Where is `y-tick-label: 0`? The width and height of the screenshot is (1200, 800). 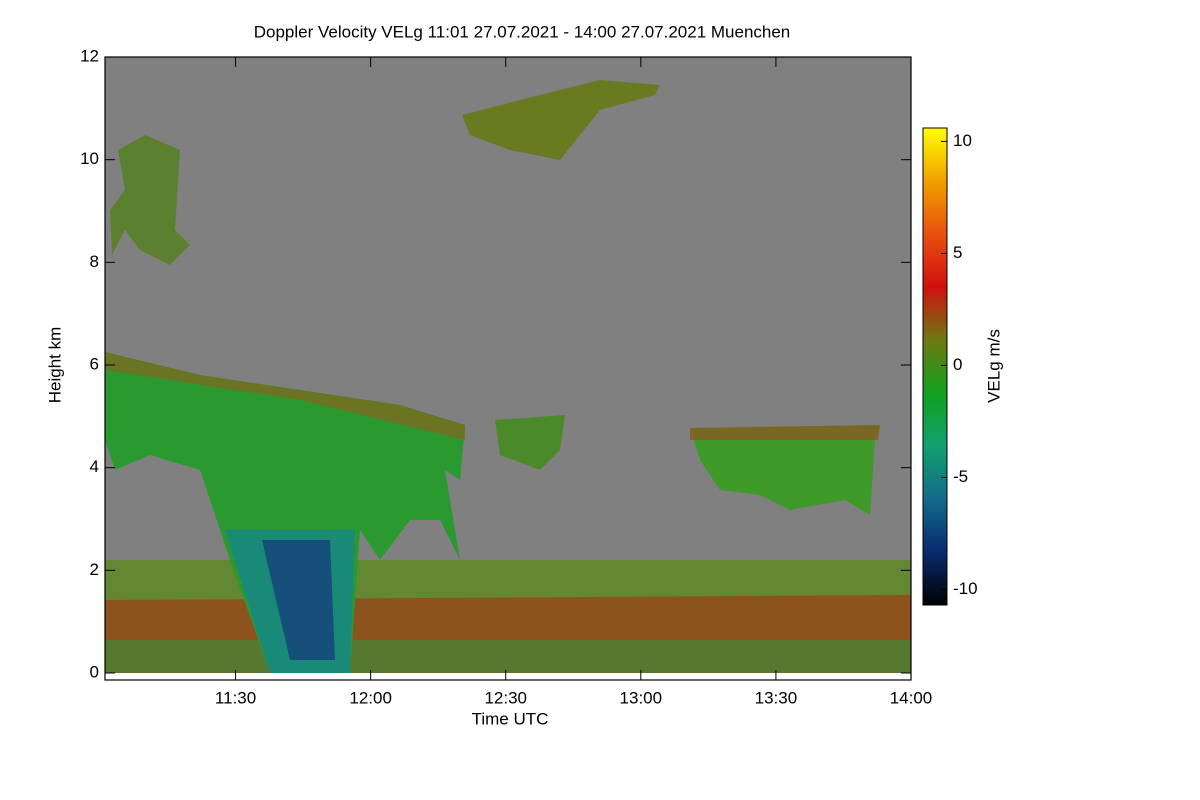
y-tick-label: 0 is located at coordinates (94, 671).